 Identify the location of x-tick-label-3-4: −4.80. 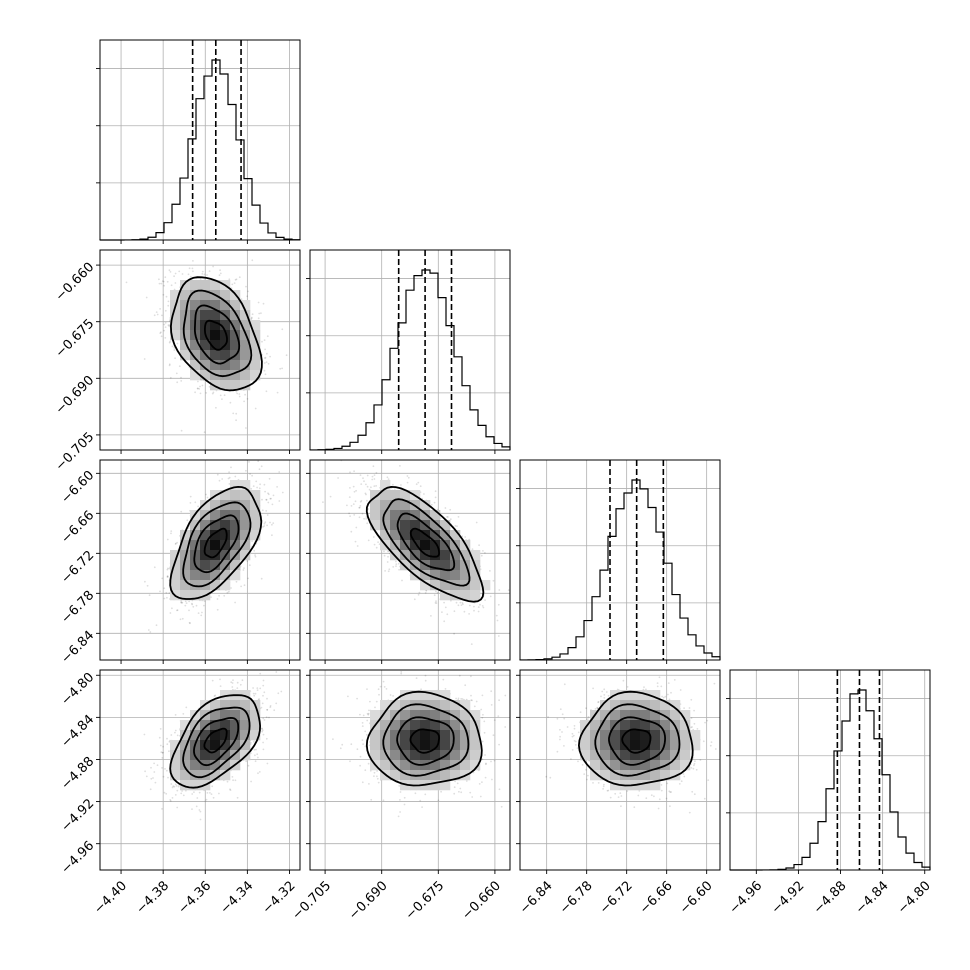
(914, 897).